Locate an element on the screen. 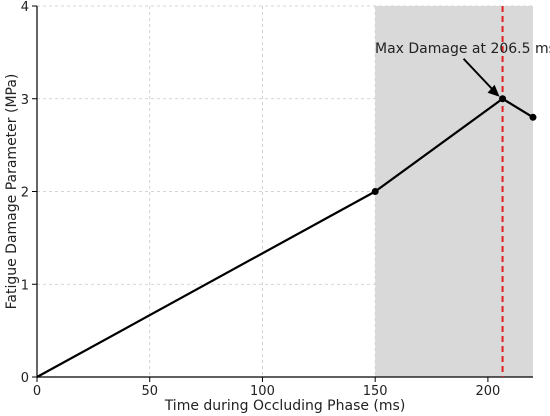 The width and height of the screenshot is (550, 416). x-axis-label: Time during Occluding Phase (ms) is located at coordinates (285, 406).